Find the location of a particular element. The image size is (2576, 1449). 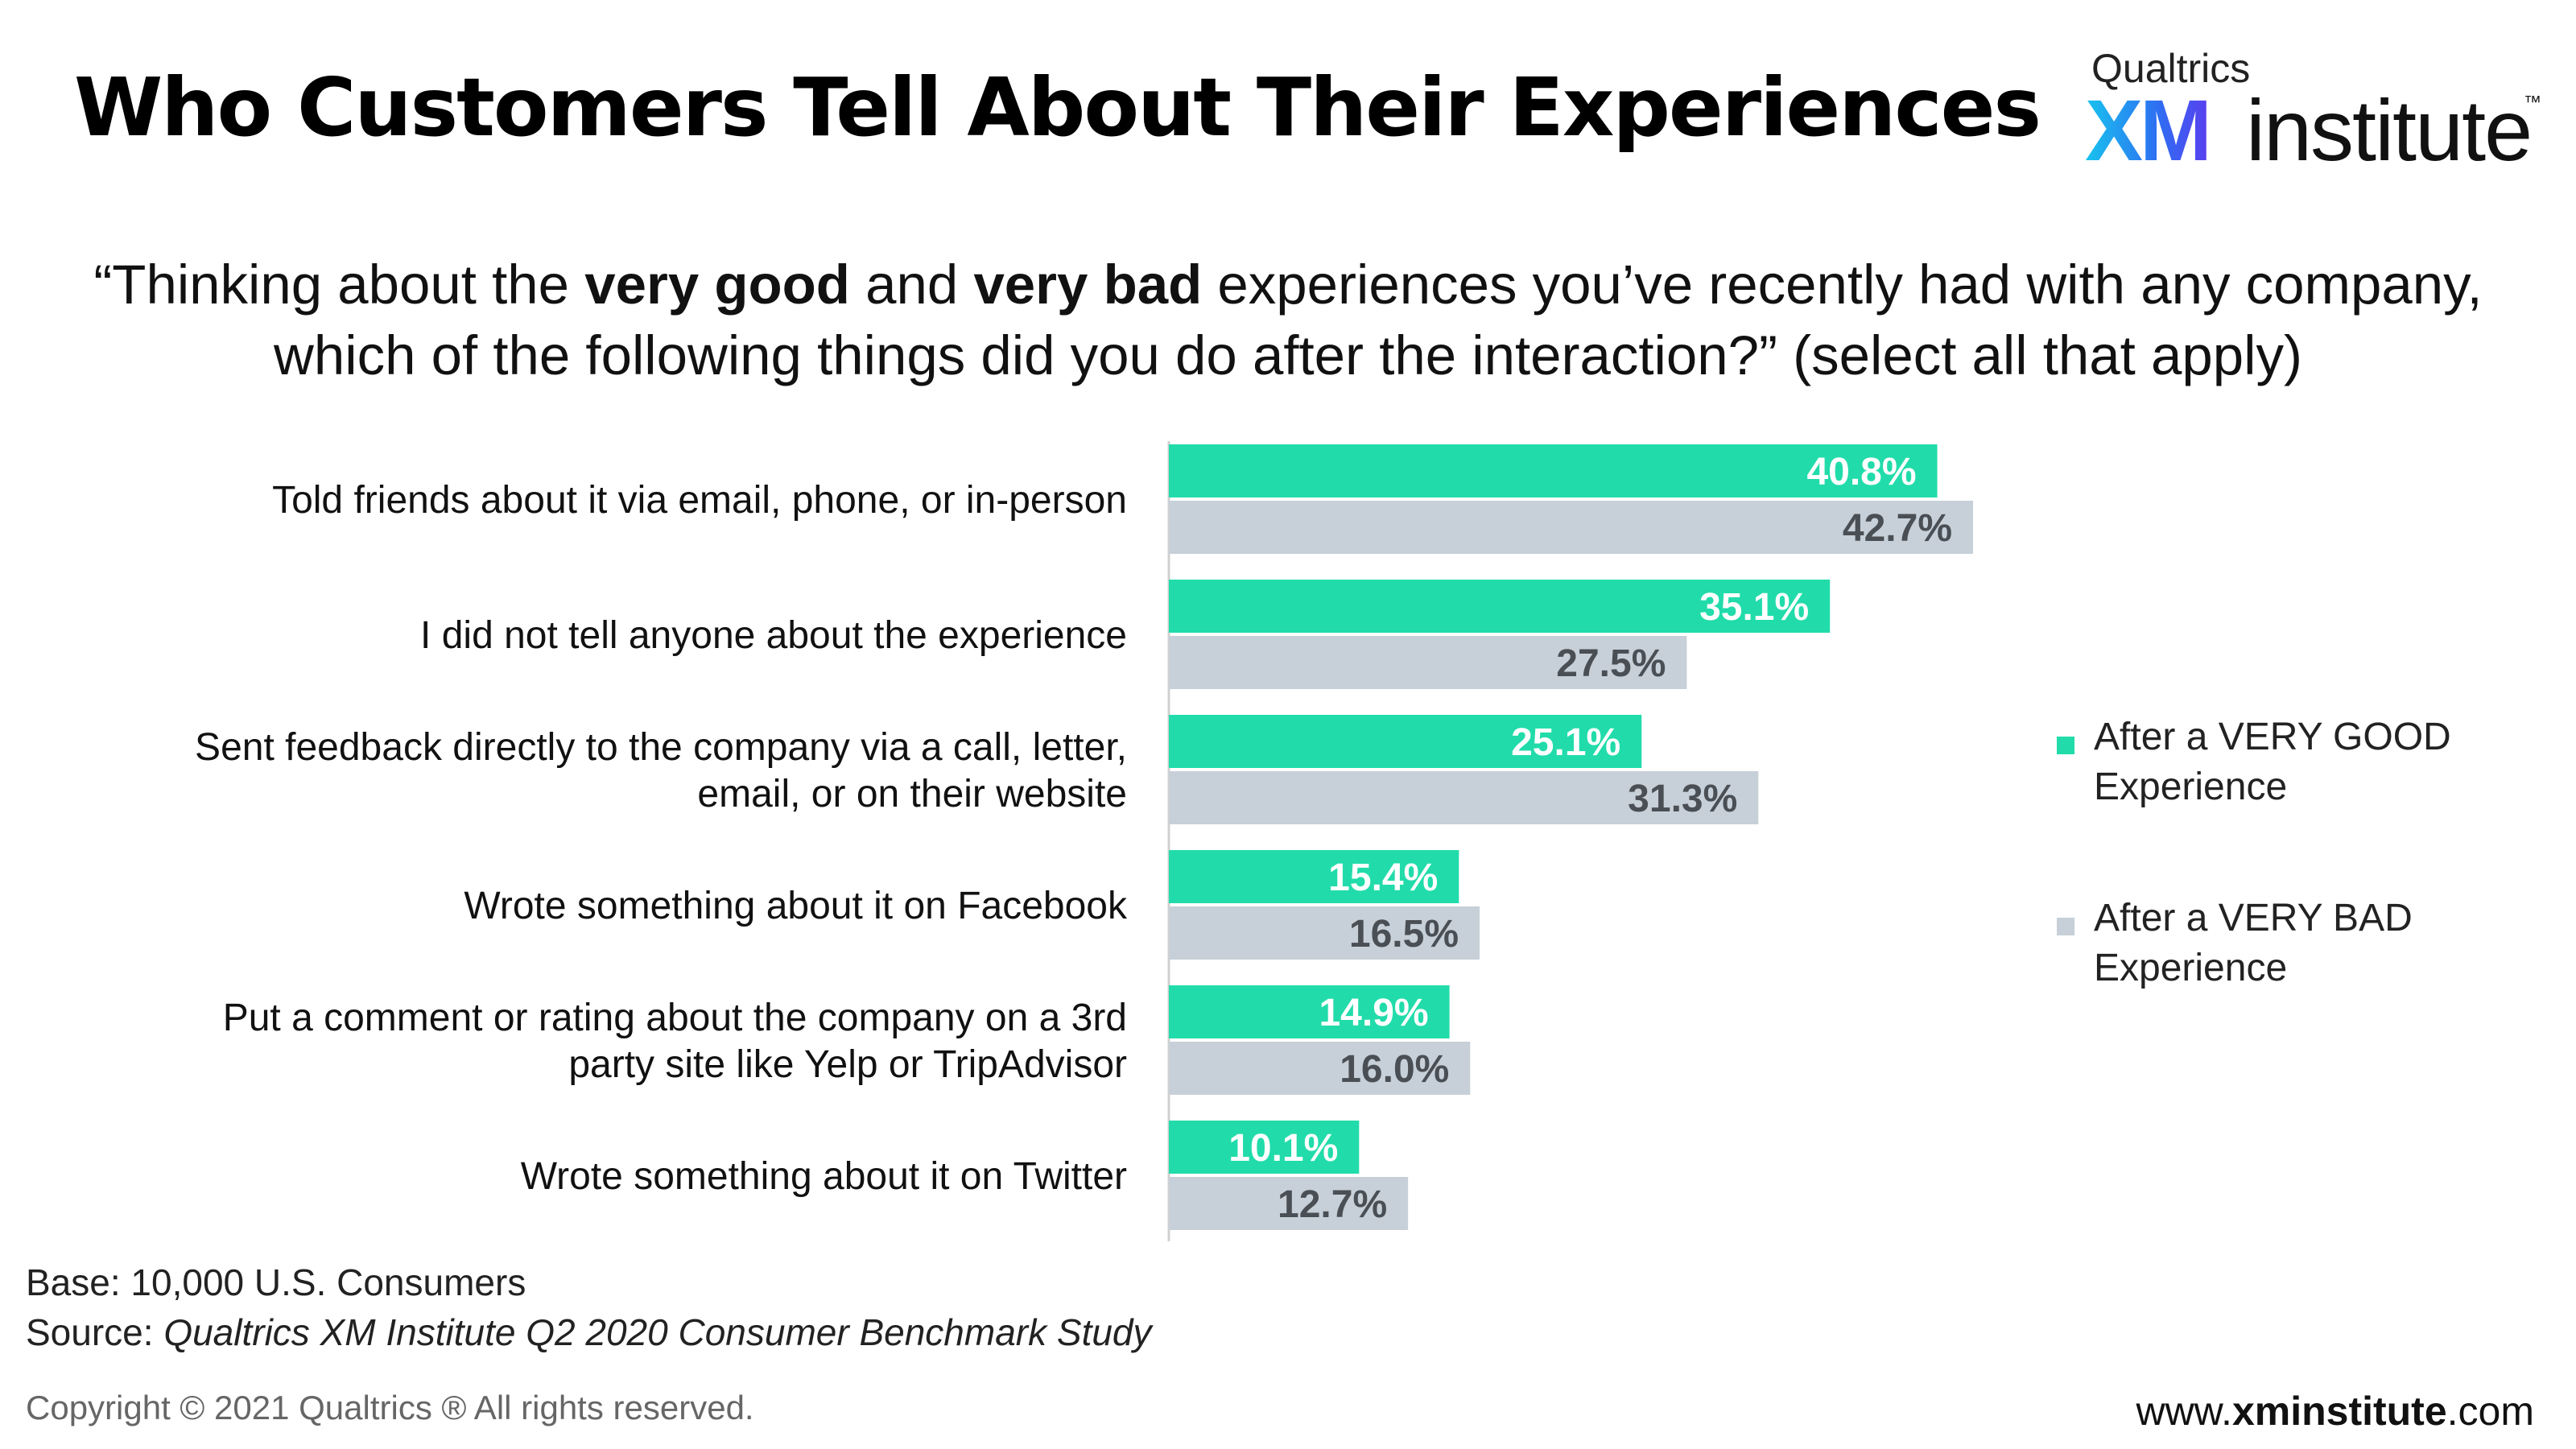

data-label-very-bad-5: 12.7% is located at coordinates (1332, 1204).